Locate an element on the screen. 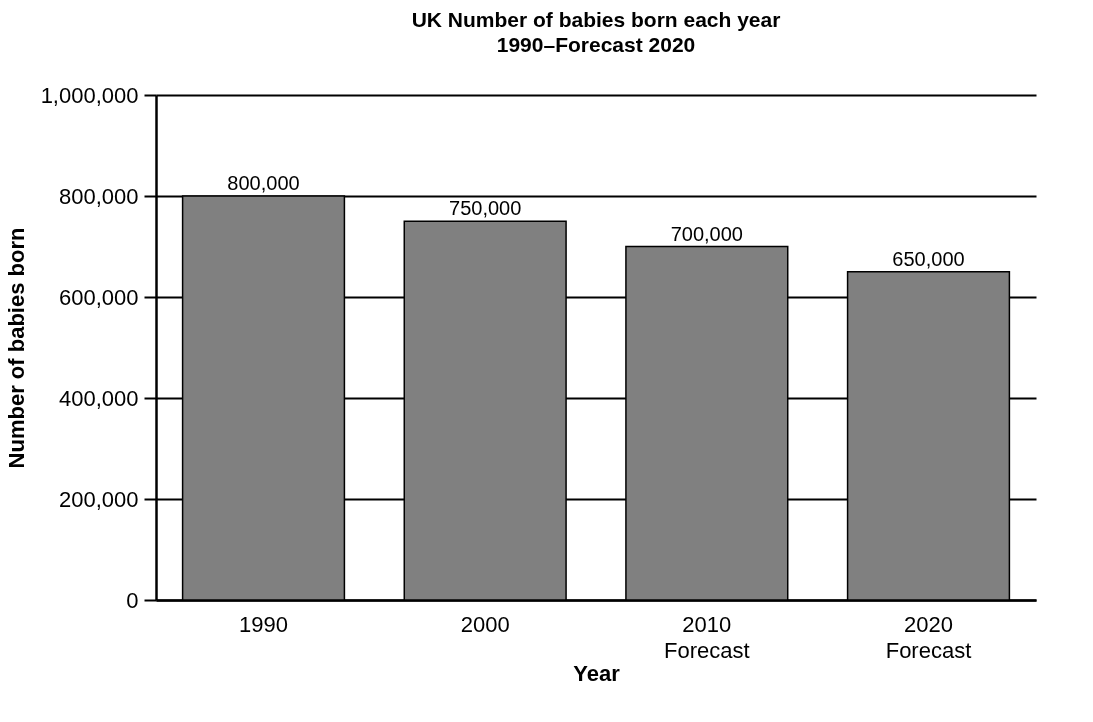 The height and width of the screenshot is (722, 1093). y-tick-label: 800,000 is located at coordinates (98, 196).